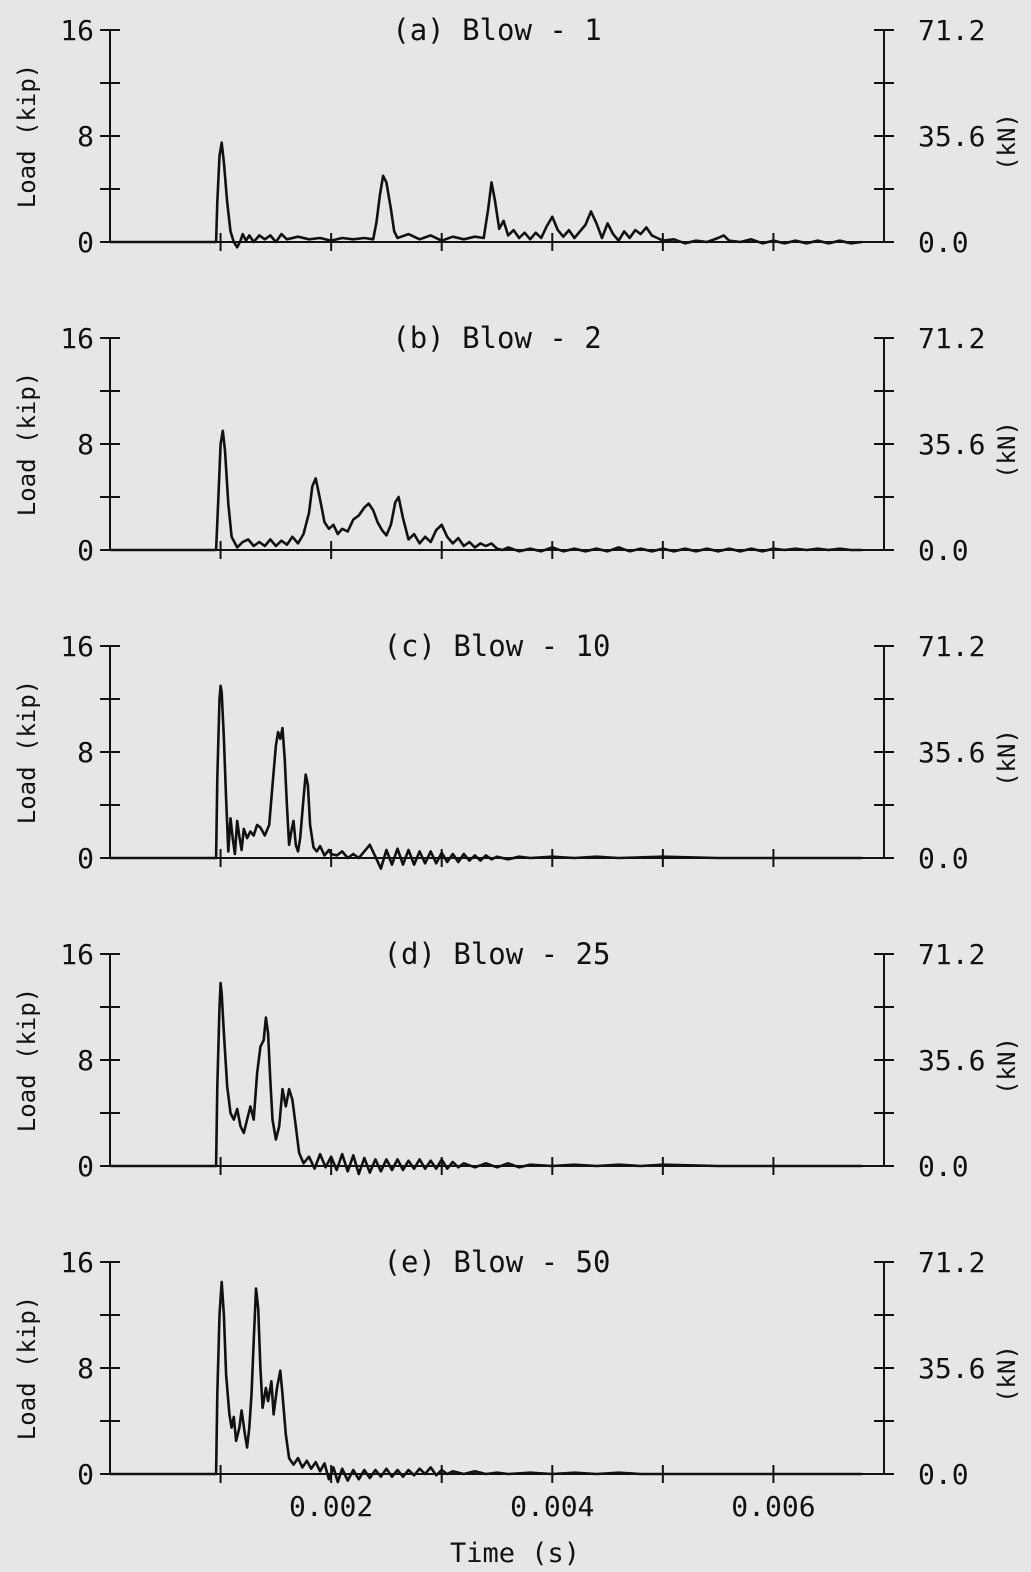 The width and height of the screenshot is (1031, 1572). What do you see at coordinates (497, 954) in the screenshot?
I see `panel-title: (d) Blow - 25` at bounding box center [497, 954].